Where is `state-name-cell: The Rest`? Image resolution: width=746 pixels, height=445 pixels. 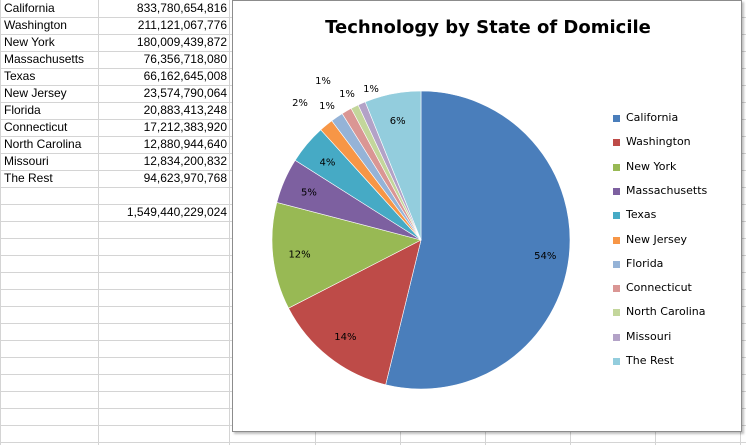
state-name-cell: The Rest is located at coordinates (28, 178).